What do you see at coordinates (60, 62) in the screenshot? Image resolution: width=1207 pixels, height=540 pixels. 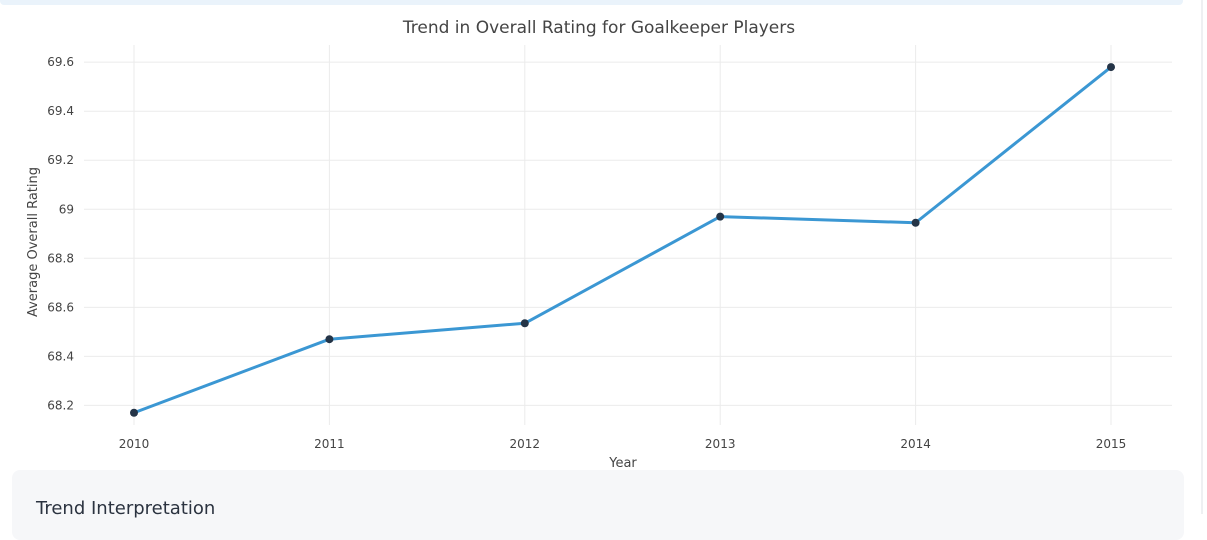 I see `y-tick-label: 69.6` at bounding box center [60, 62].